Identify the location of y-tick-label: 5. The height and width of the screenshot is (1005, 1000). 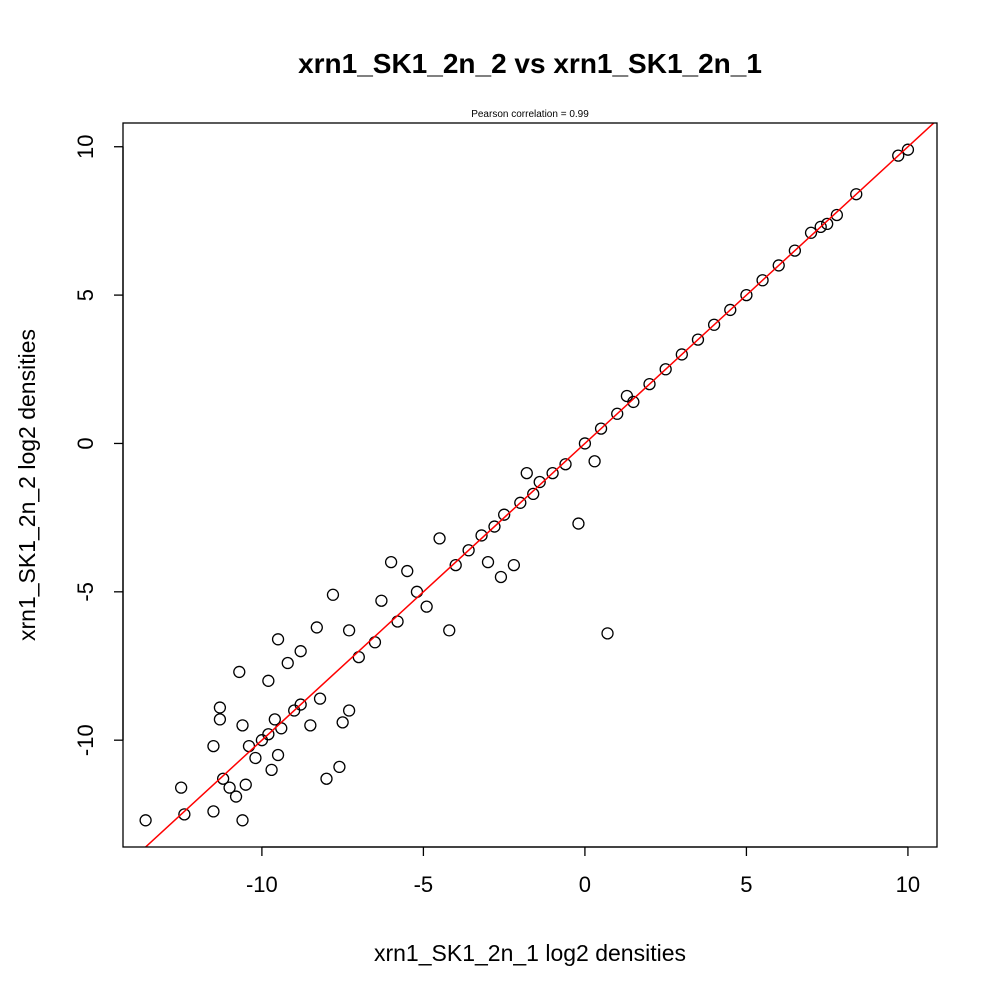
(85, 295).